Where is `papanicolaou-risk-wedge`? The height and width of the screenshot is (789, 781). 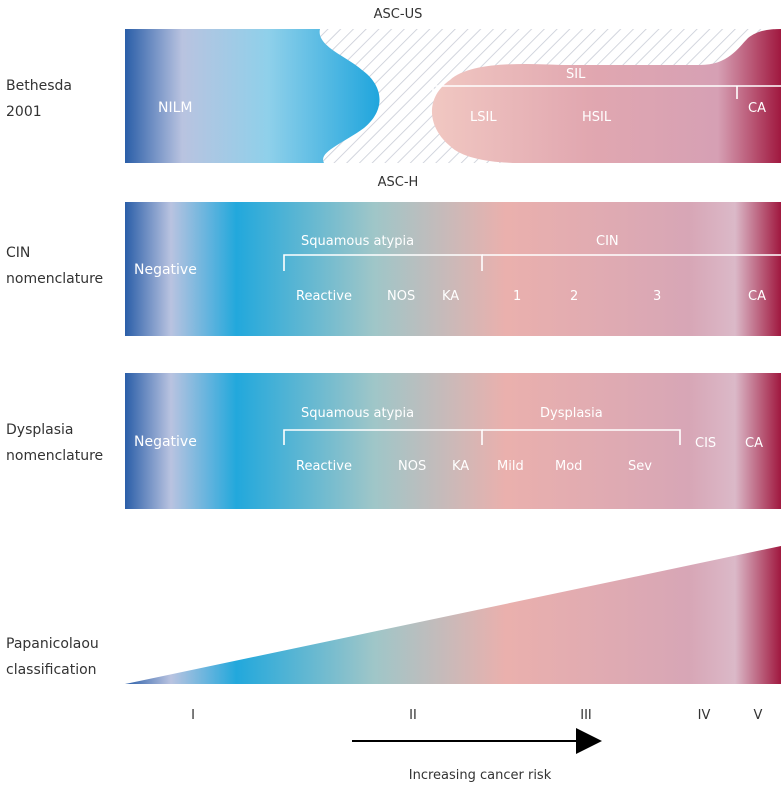
papanicolaou-risk-wedge is located at coordinates (453, 615).